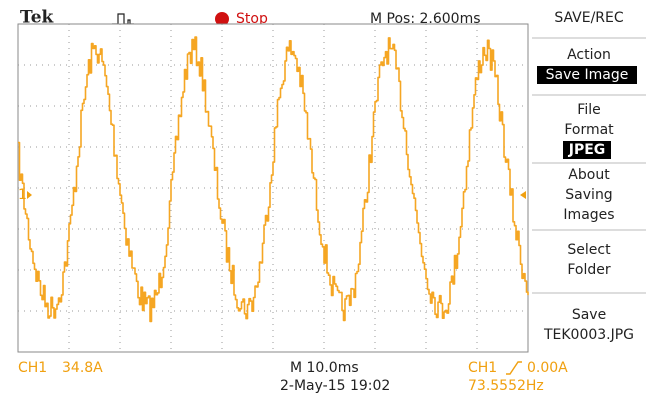  I want to click on menu-value: JPEG, so click(587, 150).